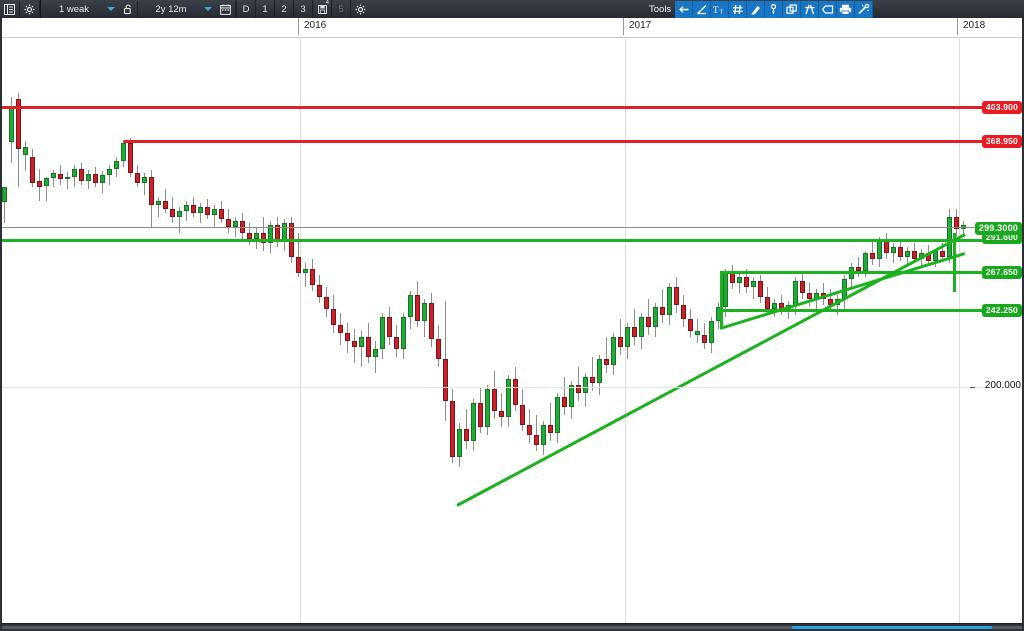 The image size is (1024, 631). Describe the element at coordinates (300, 334) in the screenshot. I see `gridline-vertical` at that location.